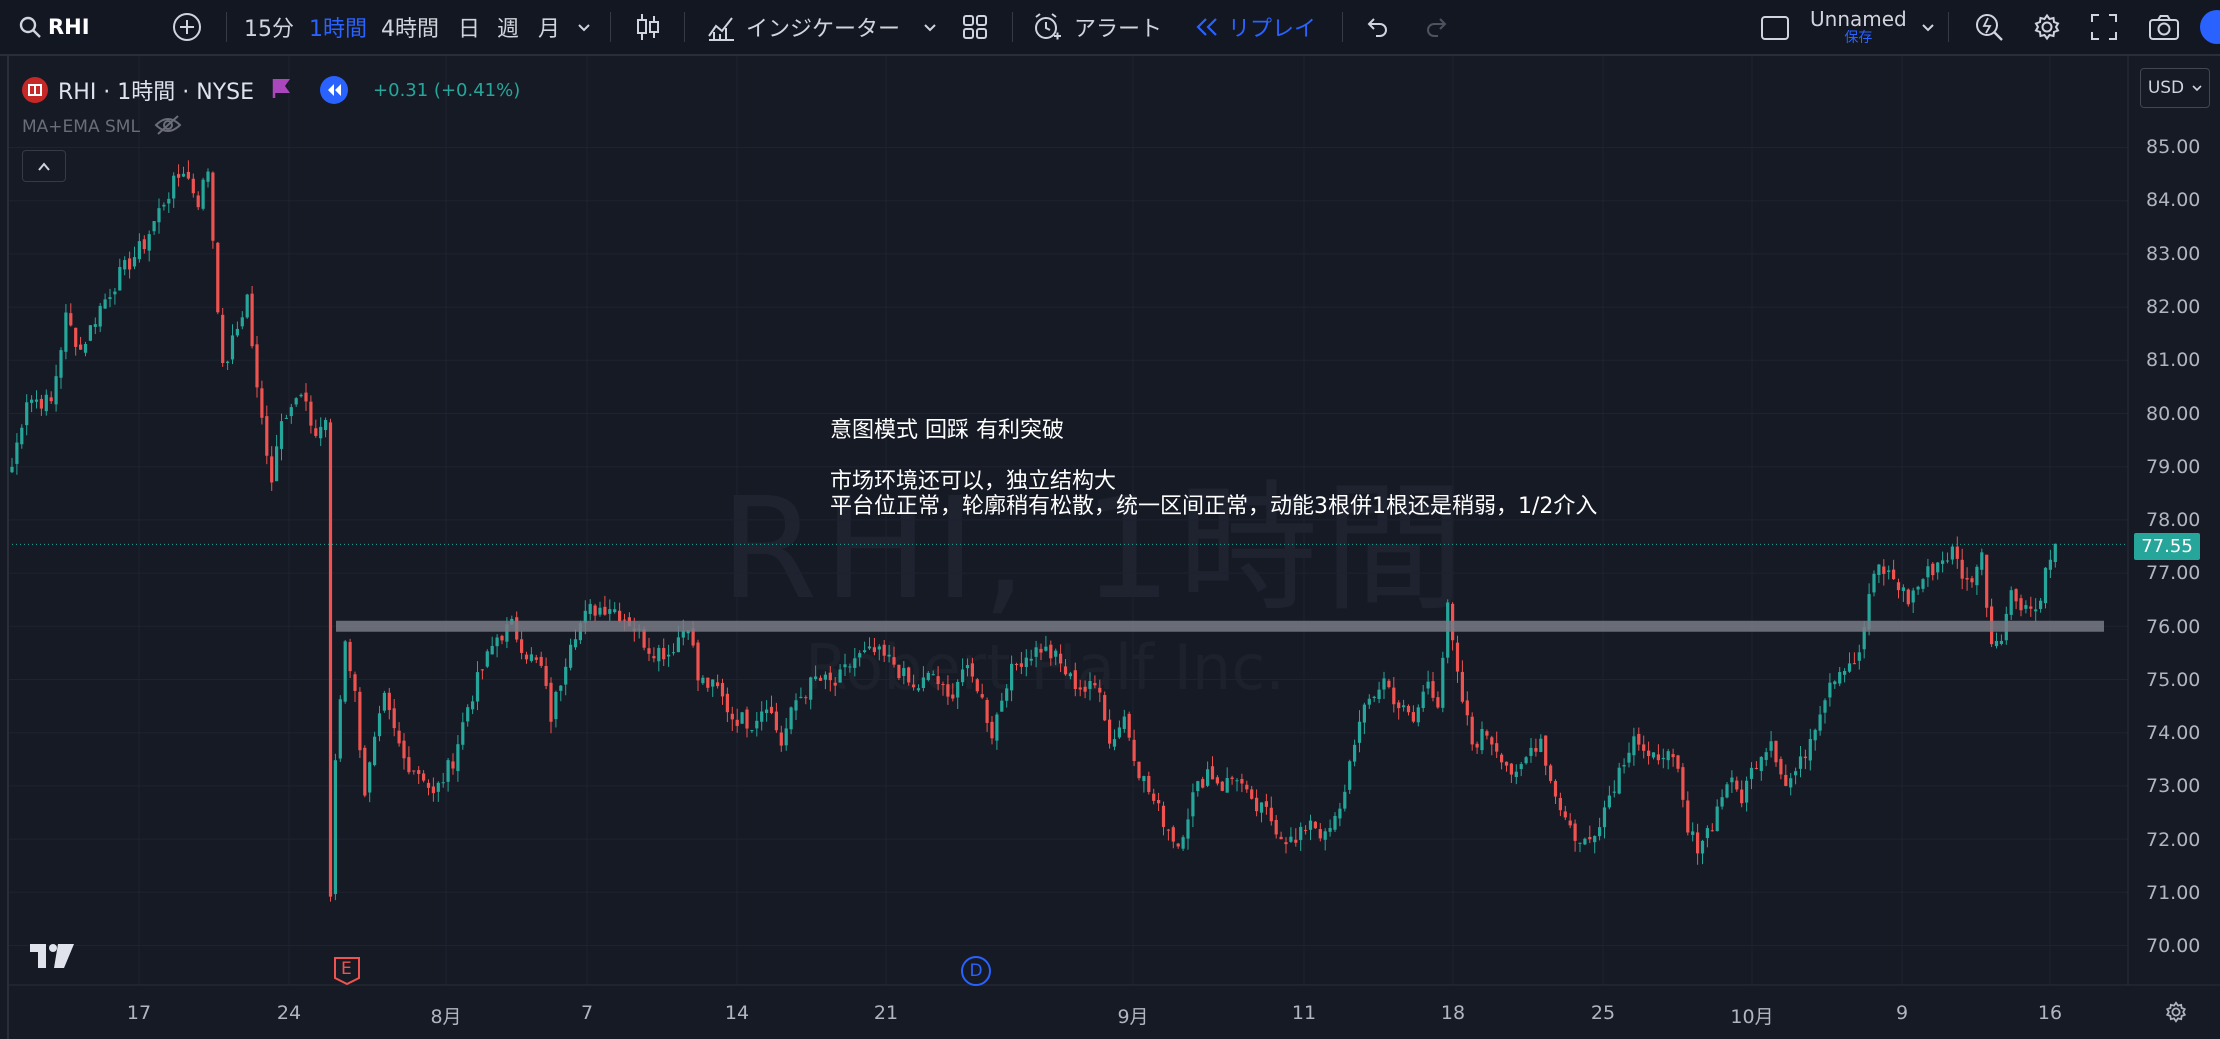 This screenshot has width=2220, height=1039. Describe the element at coordinates (1437, 27) in the screenshot. I see `redo-button` at that location.